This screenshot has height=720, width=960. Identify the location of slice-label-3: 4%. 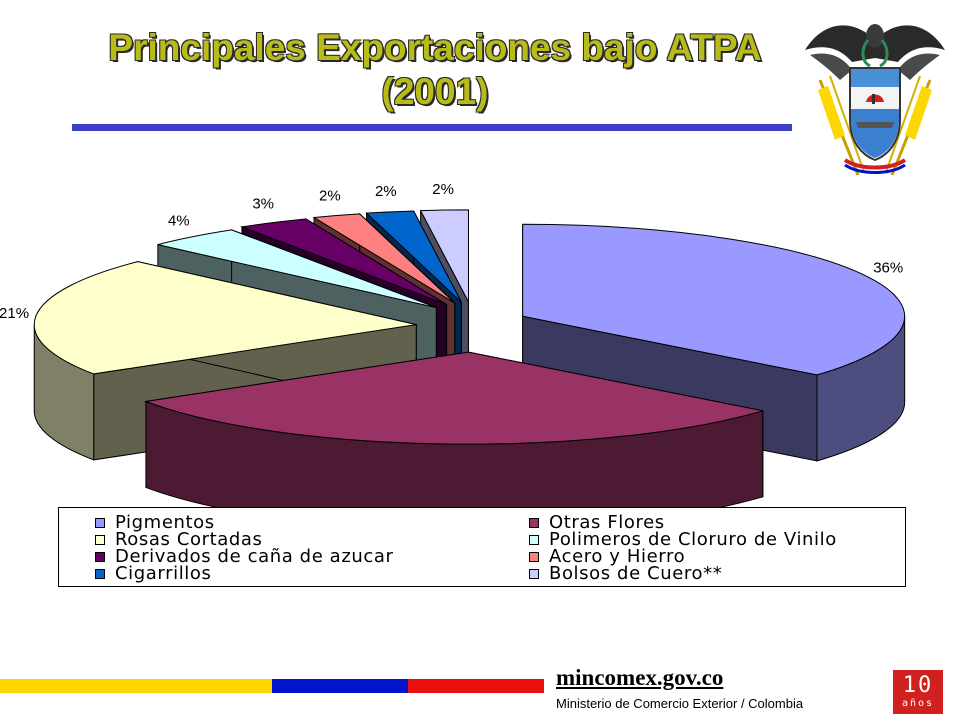
(179, 220).